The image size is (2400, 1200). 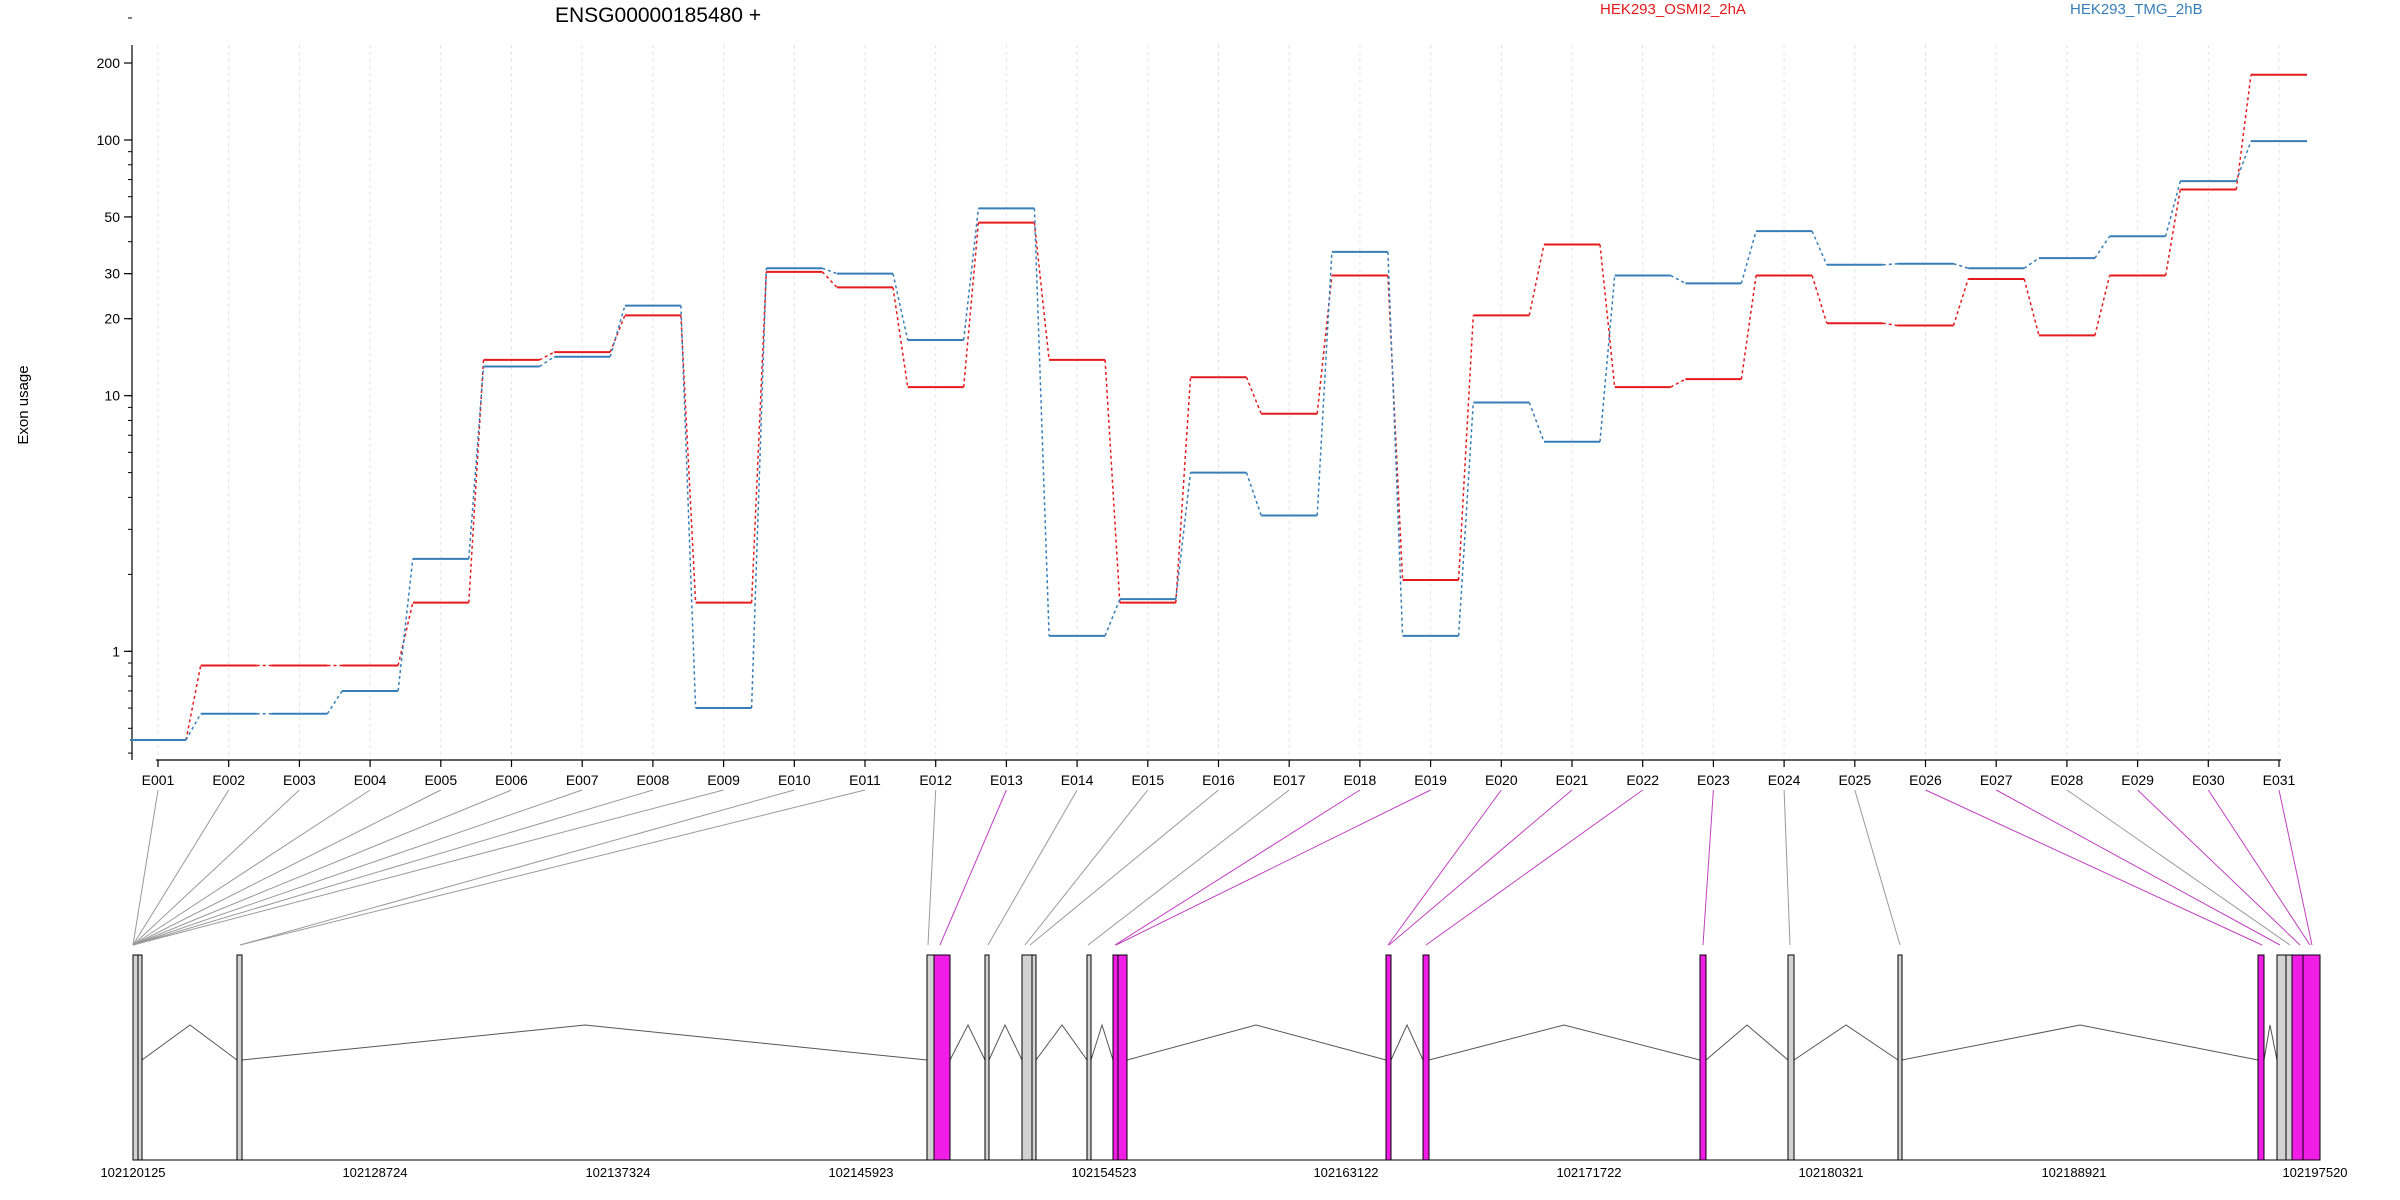 What do you see at coordinates (1103, 1172) in the screenshot?
I see `genome-coordinate-label: 102154523` at bounding box center [1103, 1172].